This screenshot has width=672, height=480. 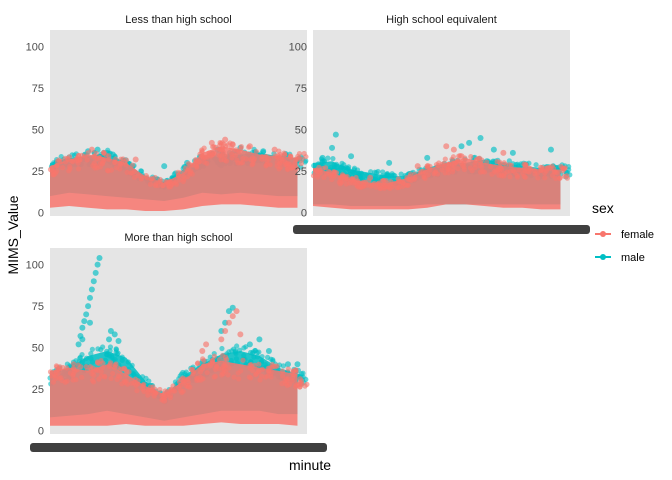 I want to click on y-tick-label: 75, so click(x=38, y=307).